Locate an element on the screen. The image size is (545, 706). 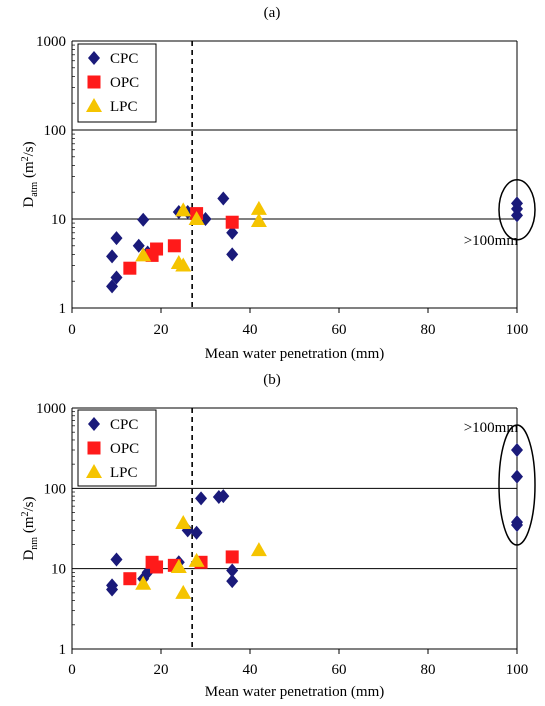
panel-label: (a) is located at coordinates (272, 13).